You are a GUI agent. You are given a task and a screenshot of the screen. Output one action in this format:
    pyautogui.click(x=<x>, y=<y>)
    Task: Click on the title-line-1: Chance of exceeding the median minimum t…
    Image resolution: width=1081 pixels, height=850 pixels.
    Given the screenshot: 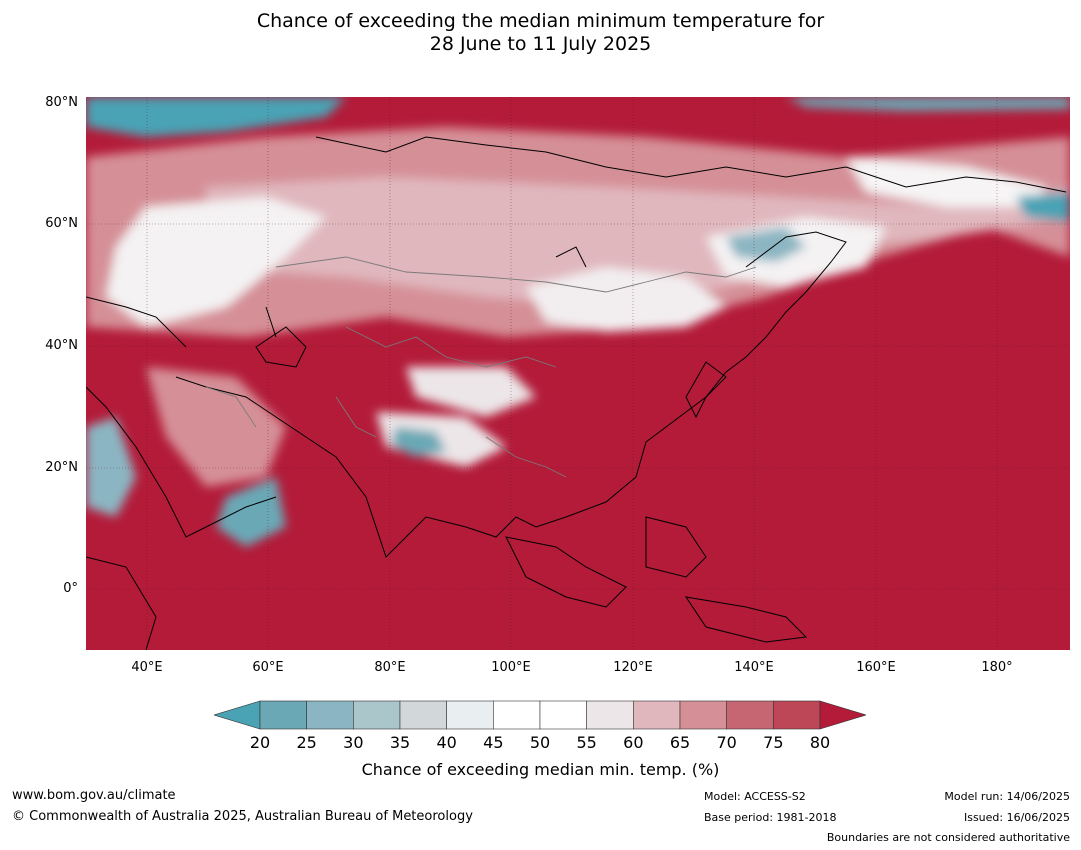 What is the action you would take?
    pyautogui.click(x=540, y=21)
    